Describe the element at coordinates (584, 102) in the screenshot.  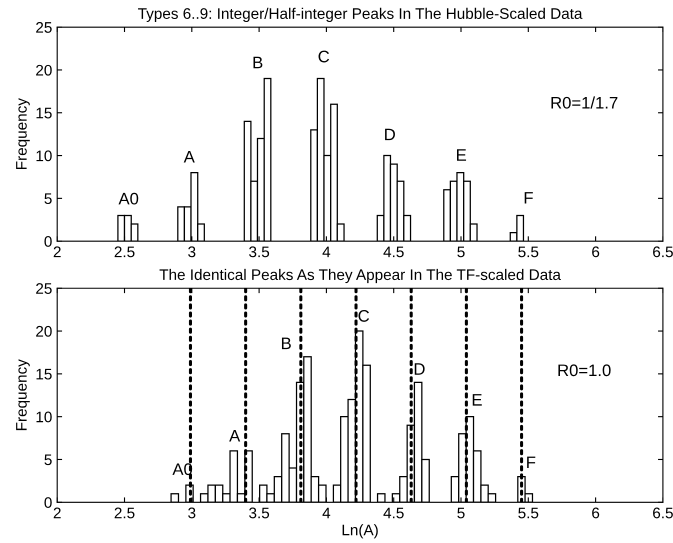
I see `annotation: R0=1/1.7` at that location.